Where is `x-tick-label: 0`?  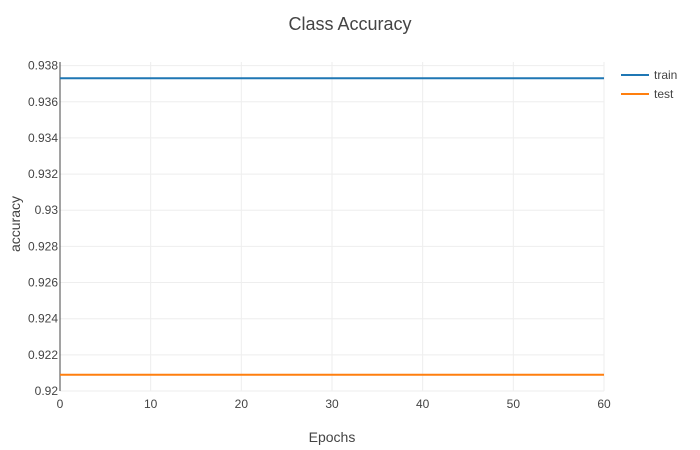
x-tick-label: 0 is located at coordinates (60, 404).